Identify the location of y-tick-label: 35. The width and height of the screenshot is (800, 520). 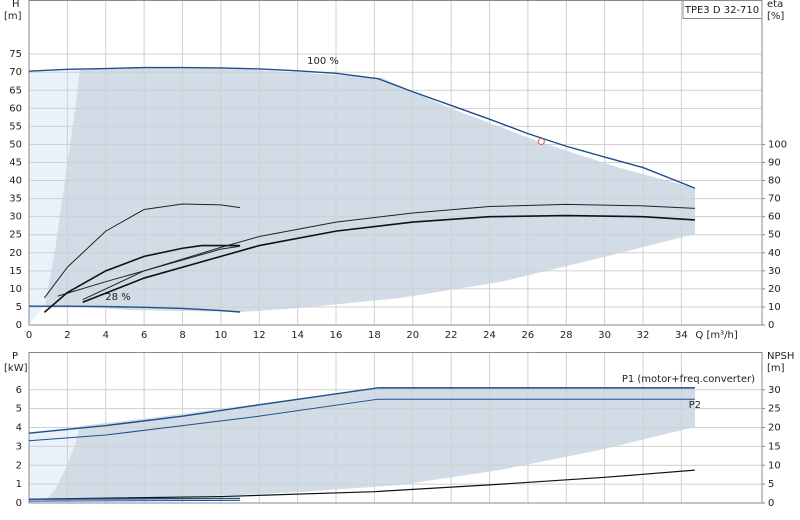
(15, 199).